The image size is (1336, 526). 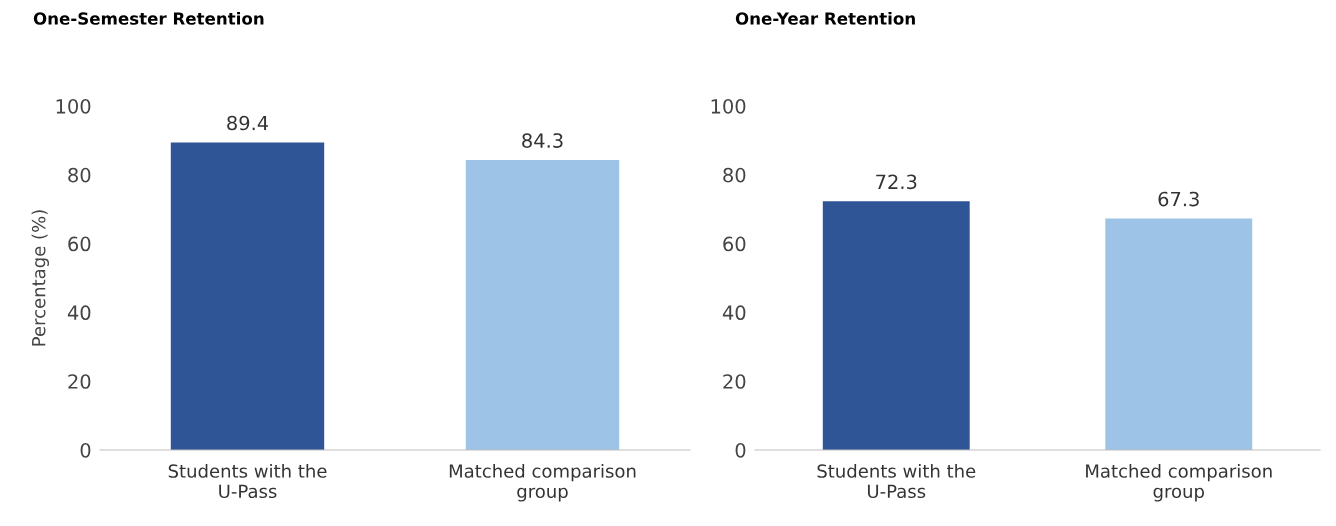 I want to click on data-label: 84.3, so click(x=542, y=140).